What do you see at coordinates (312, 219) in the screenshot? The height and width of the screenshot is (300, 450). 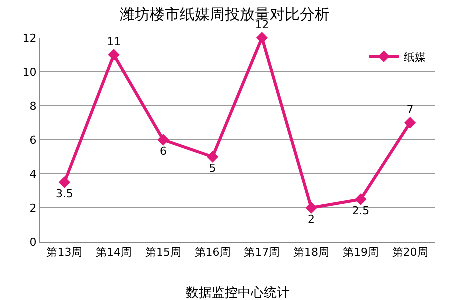 I see `data-label: 2` at bounding box center [312, 219].